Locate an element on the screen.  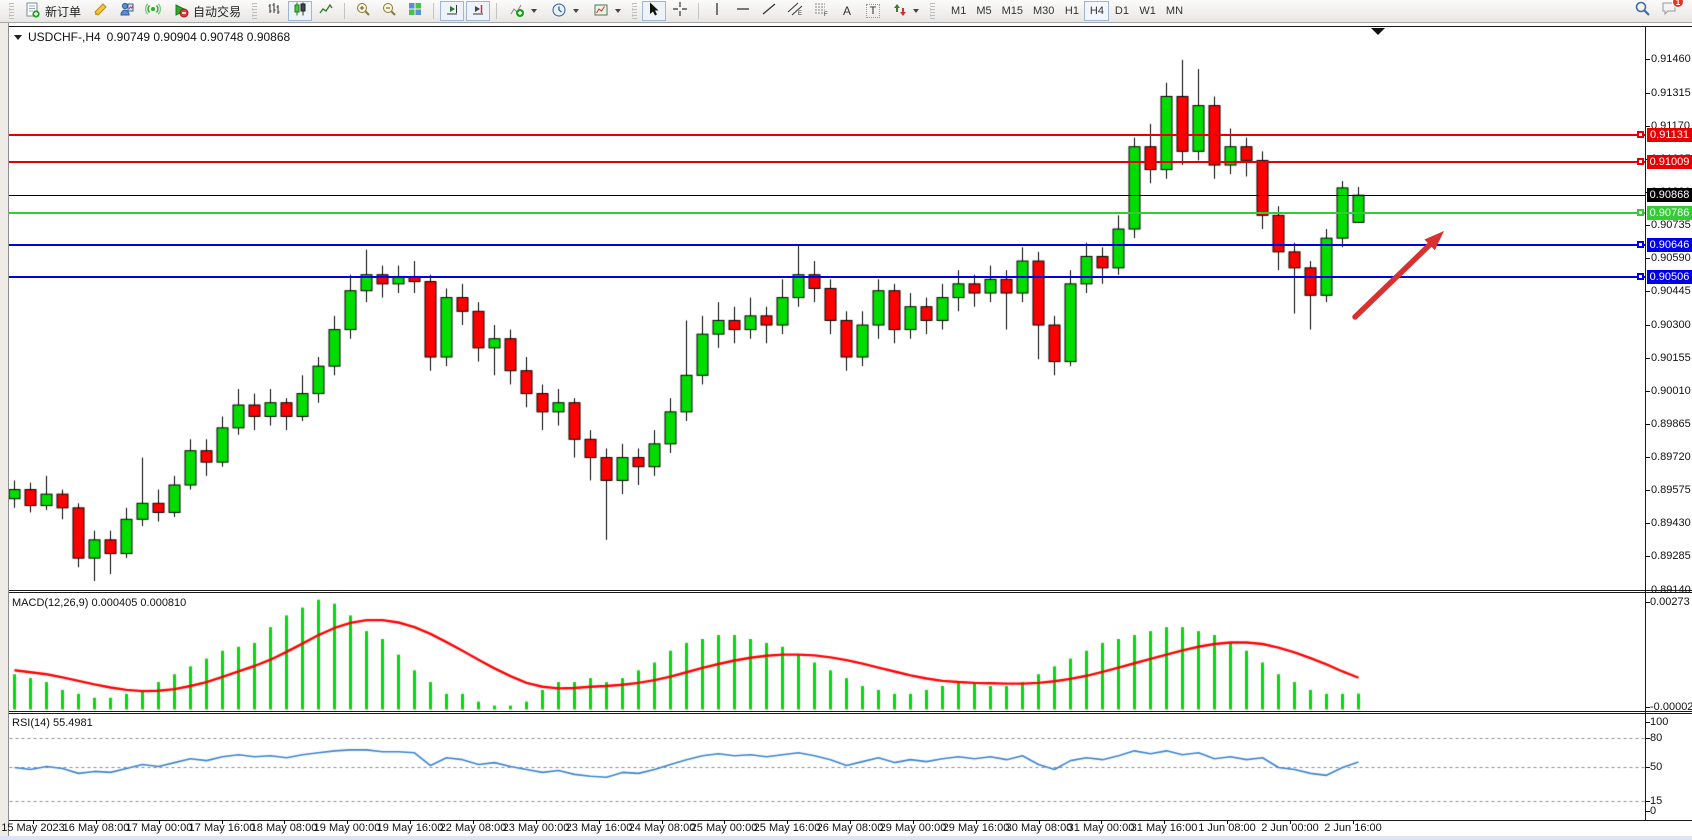
trendline-button is located at coordinates (769, 11).